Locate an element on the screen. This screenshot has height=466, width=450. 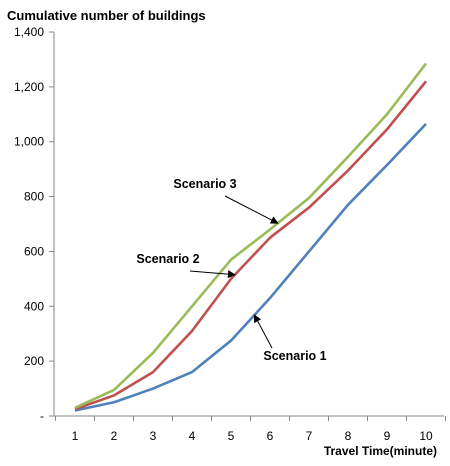
x-tick-label: 9 is located at coordinates (387, 436).